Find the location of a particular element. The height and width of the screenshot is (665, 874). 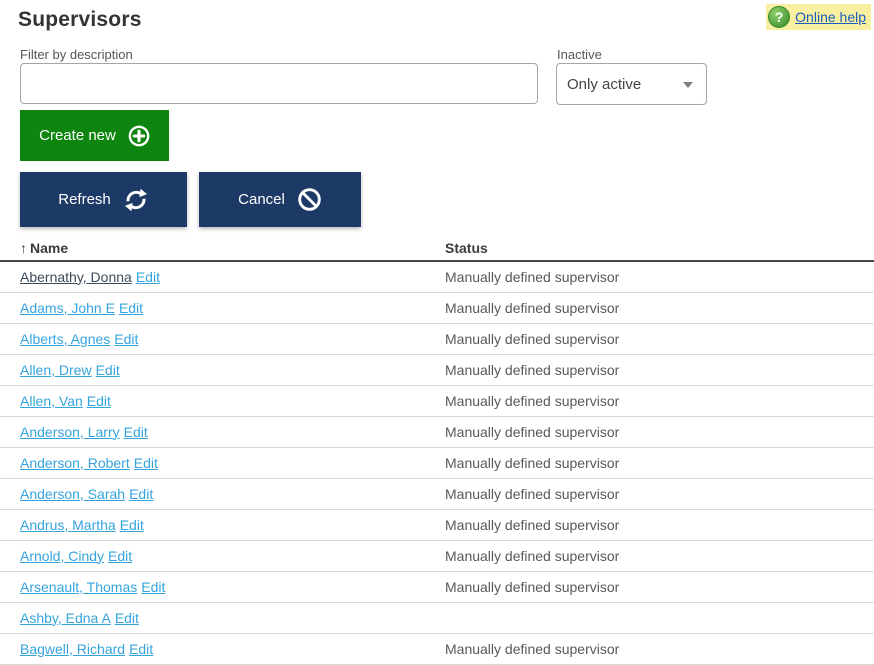

supervisor-name-link: Allen, Drew is located at coordinates (56, 369).